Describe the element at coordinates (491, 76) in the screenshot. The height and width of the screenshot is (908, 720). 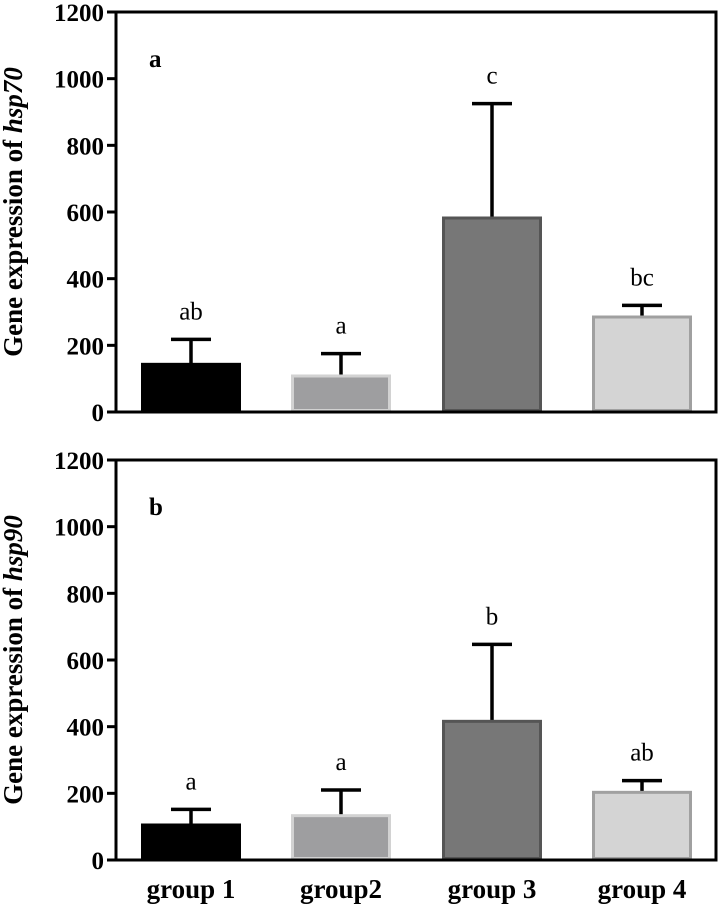
I see `significance-label: c` at that location.